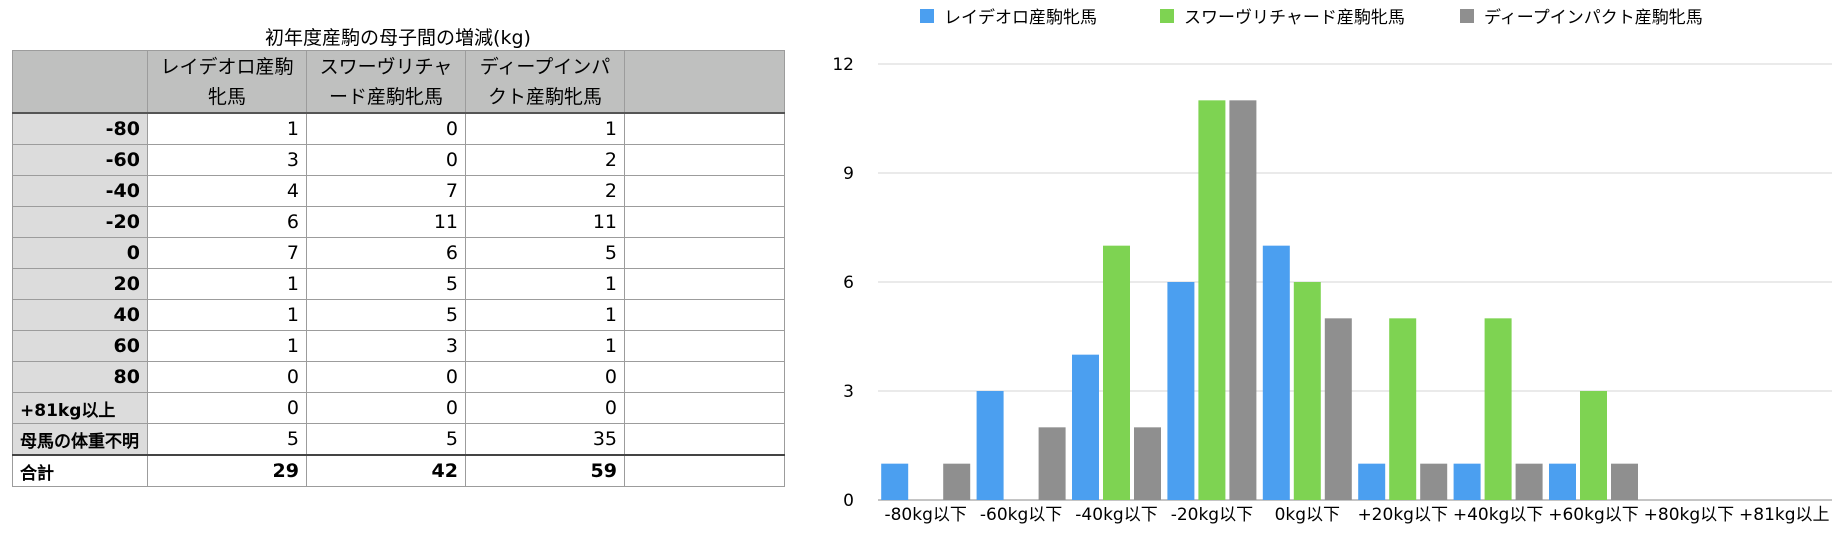 The image size is (1842, 534). I want to click on y-tick-label: 12, so click(843, 65).